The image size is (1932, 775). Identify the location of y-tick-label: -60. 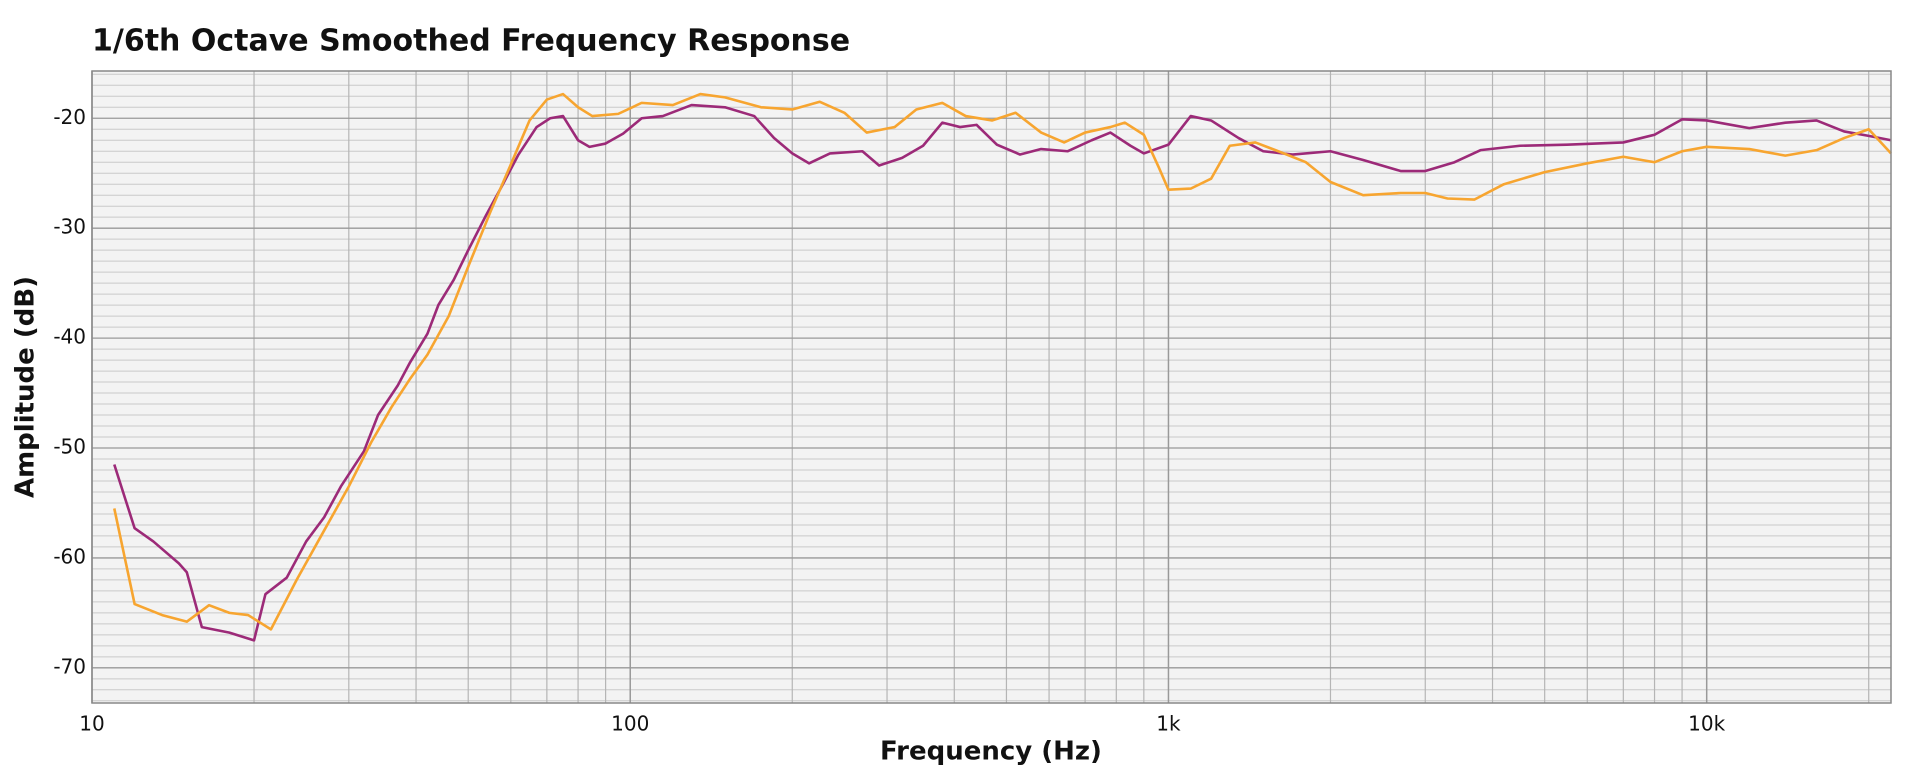
(69, 556).